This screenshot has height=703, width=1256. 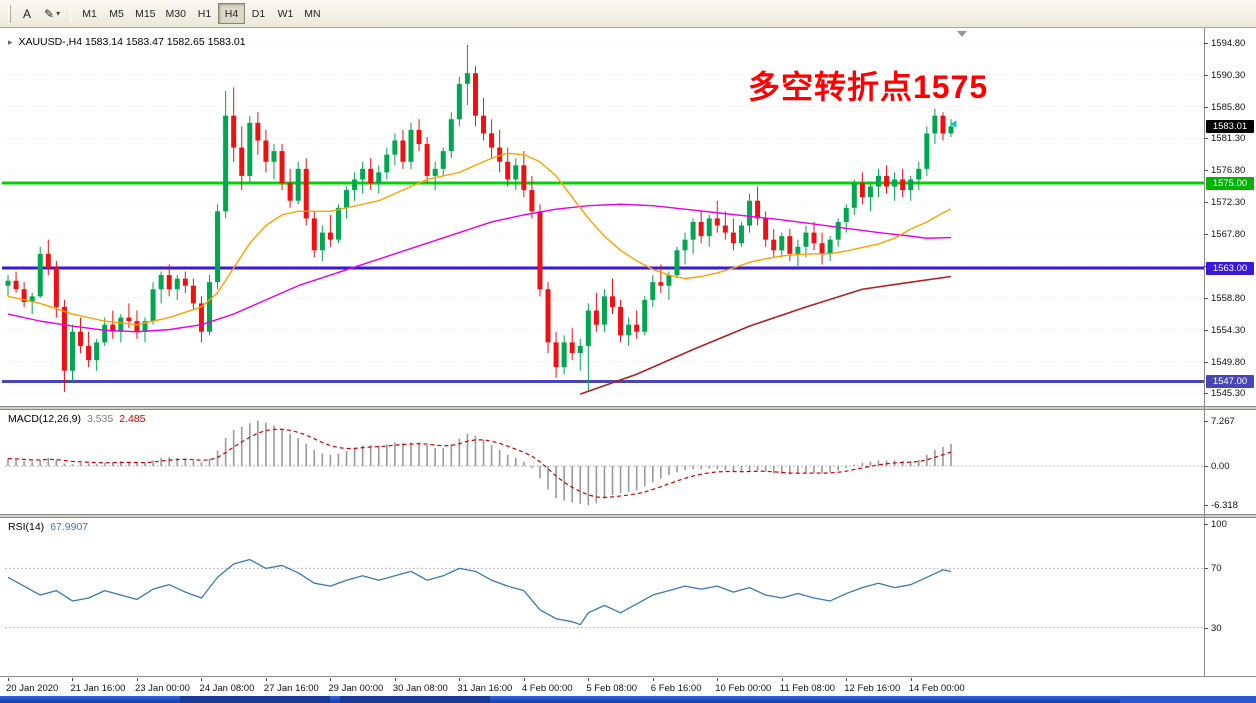 I want to click on timeframe-d1-button: D1, so click(x=258, y=13).